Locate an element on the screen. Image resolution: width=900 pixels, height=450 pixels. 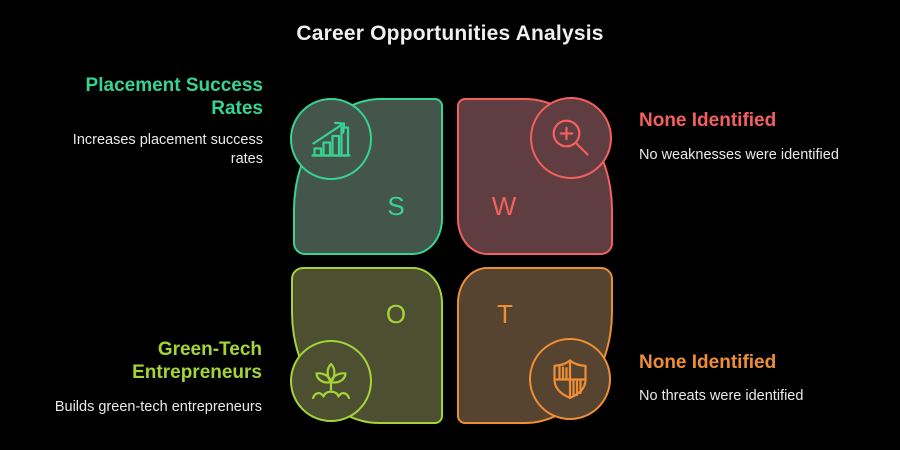
strengths-icon-badge is located at coordinates (331, 139).